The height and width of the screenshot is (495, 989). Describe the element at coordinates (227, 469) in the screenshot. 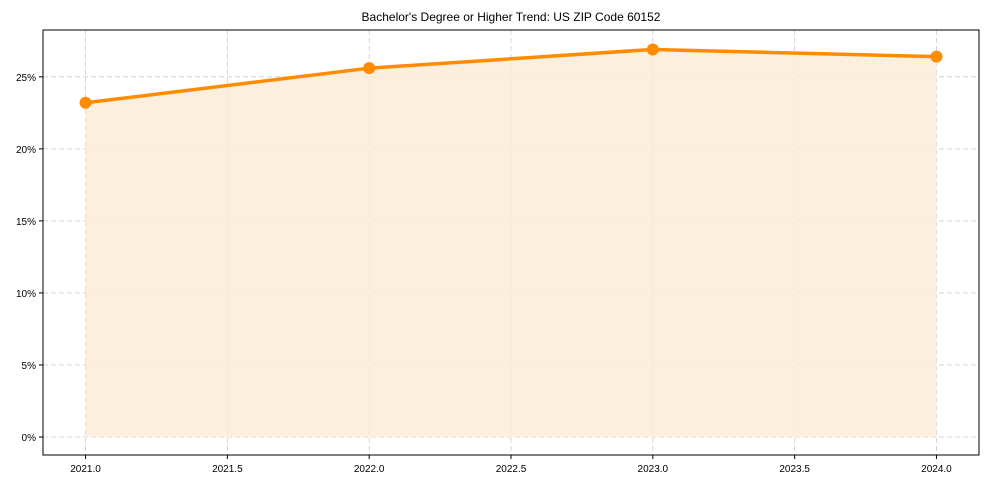

I see `x-tick-label: 2021.5` at that location.